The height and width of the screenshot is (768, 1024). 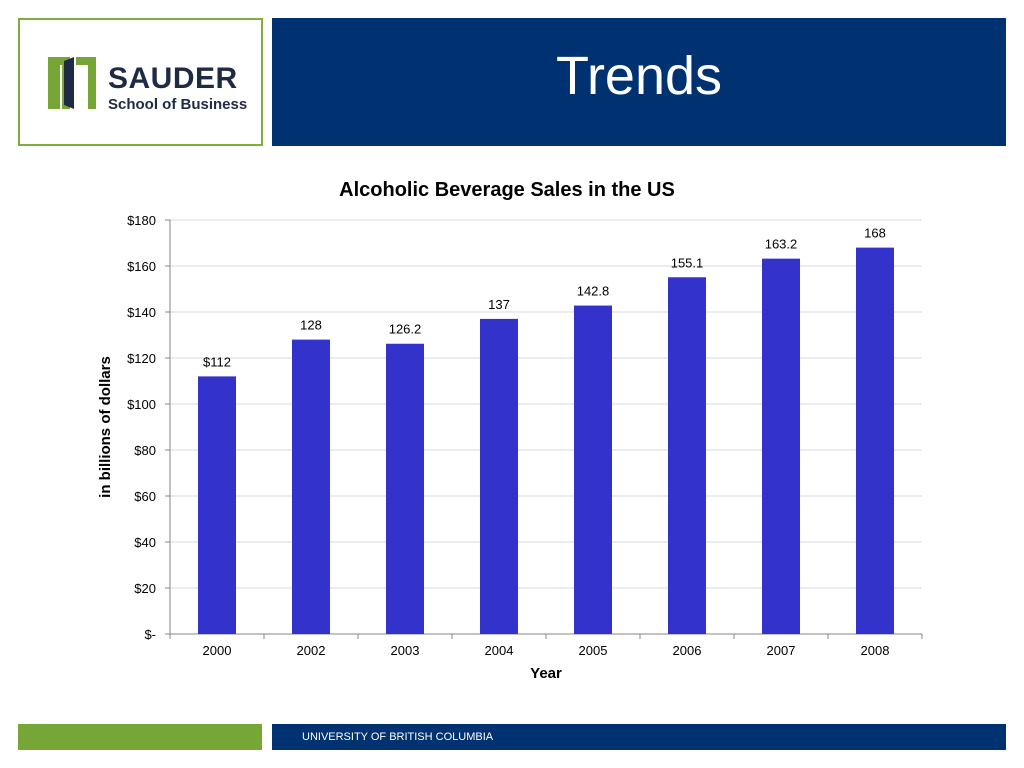 What do you see at coordinates (405, 329) in the screenshot?
I see `data-label: 126.2` at bounding box center [405, 329].